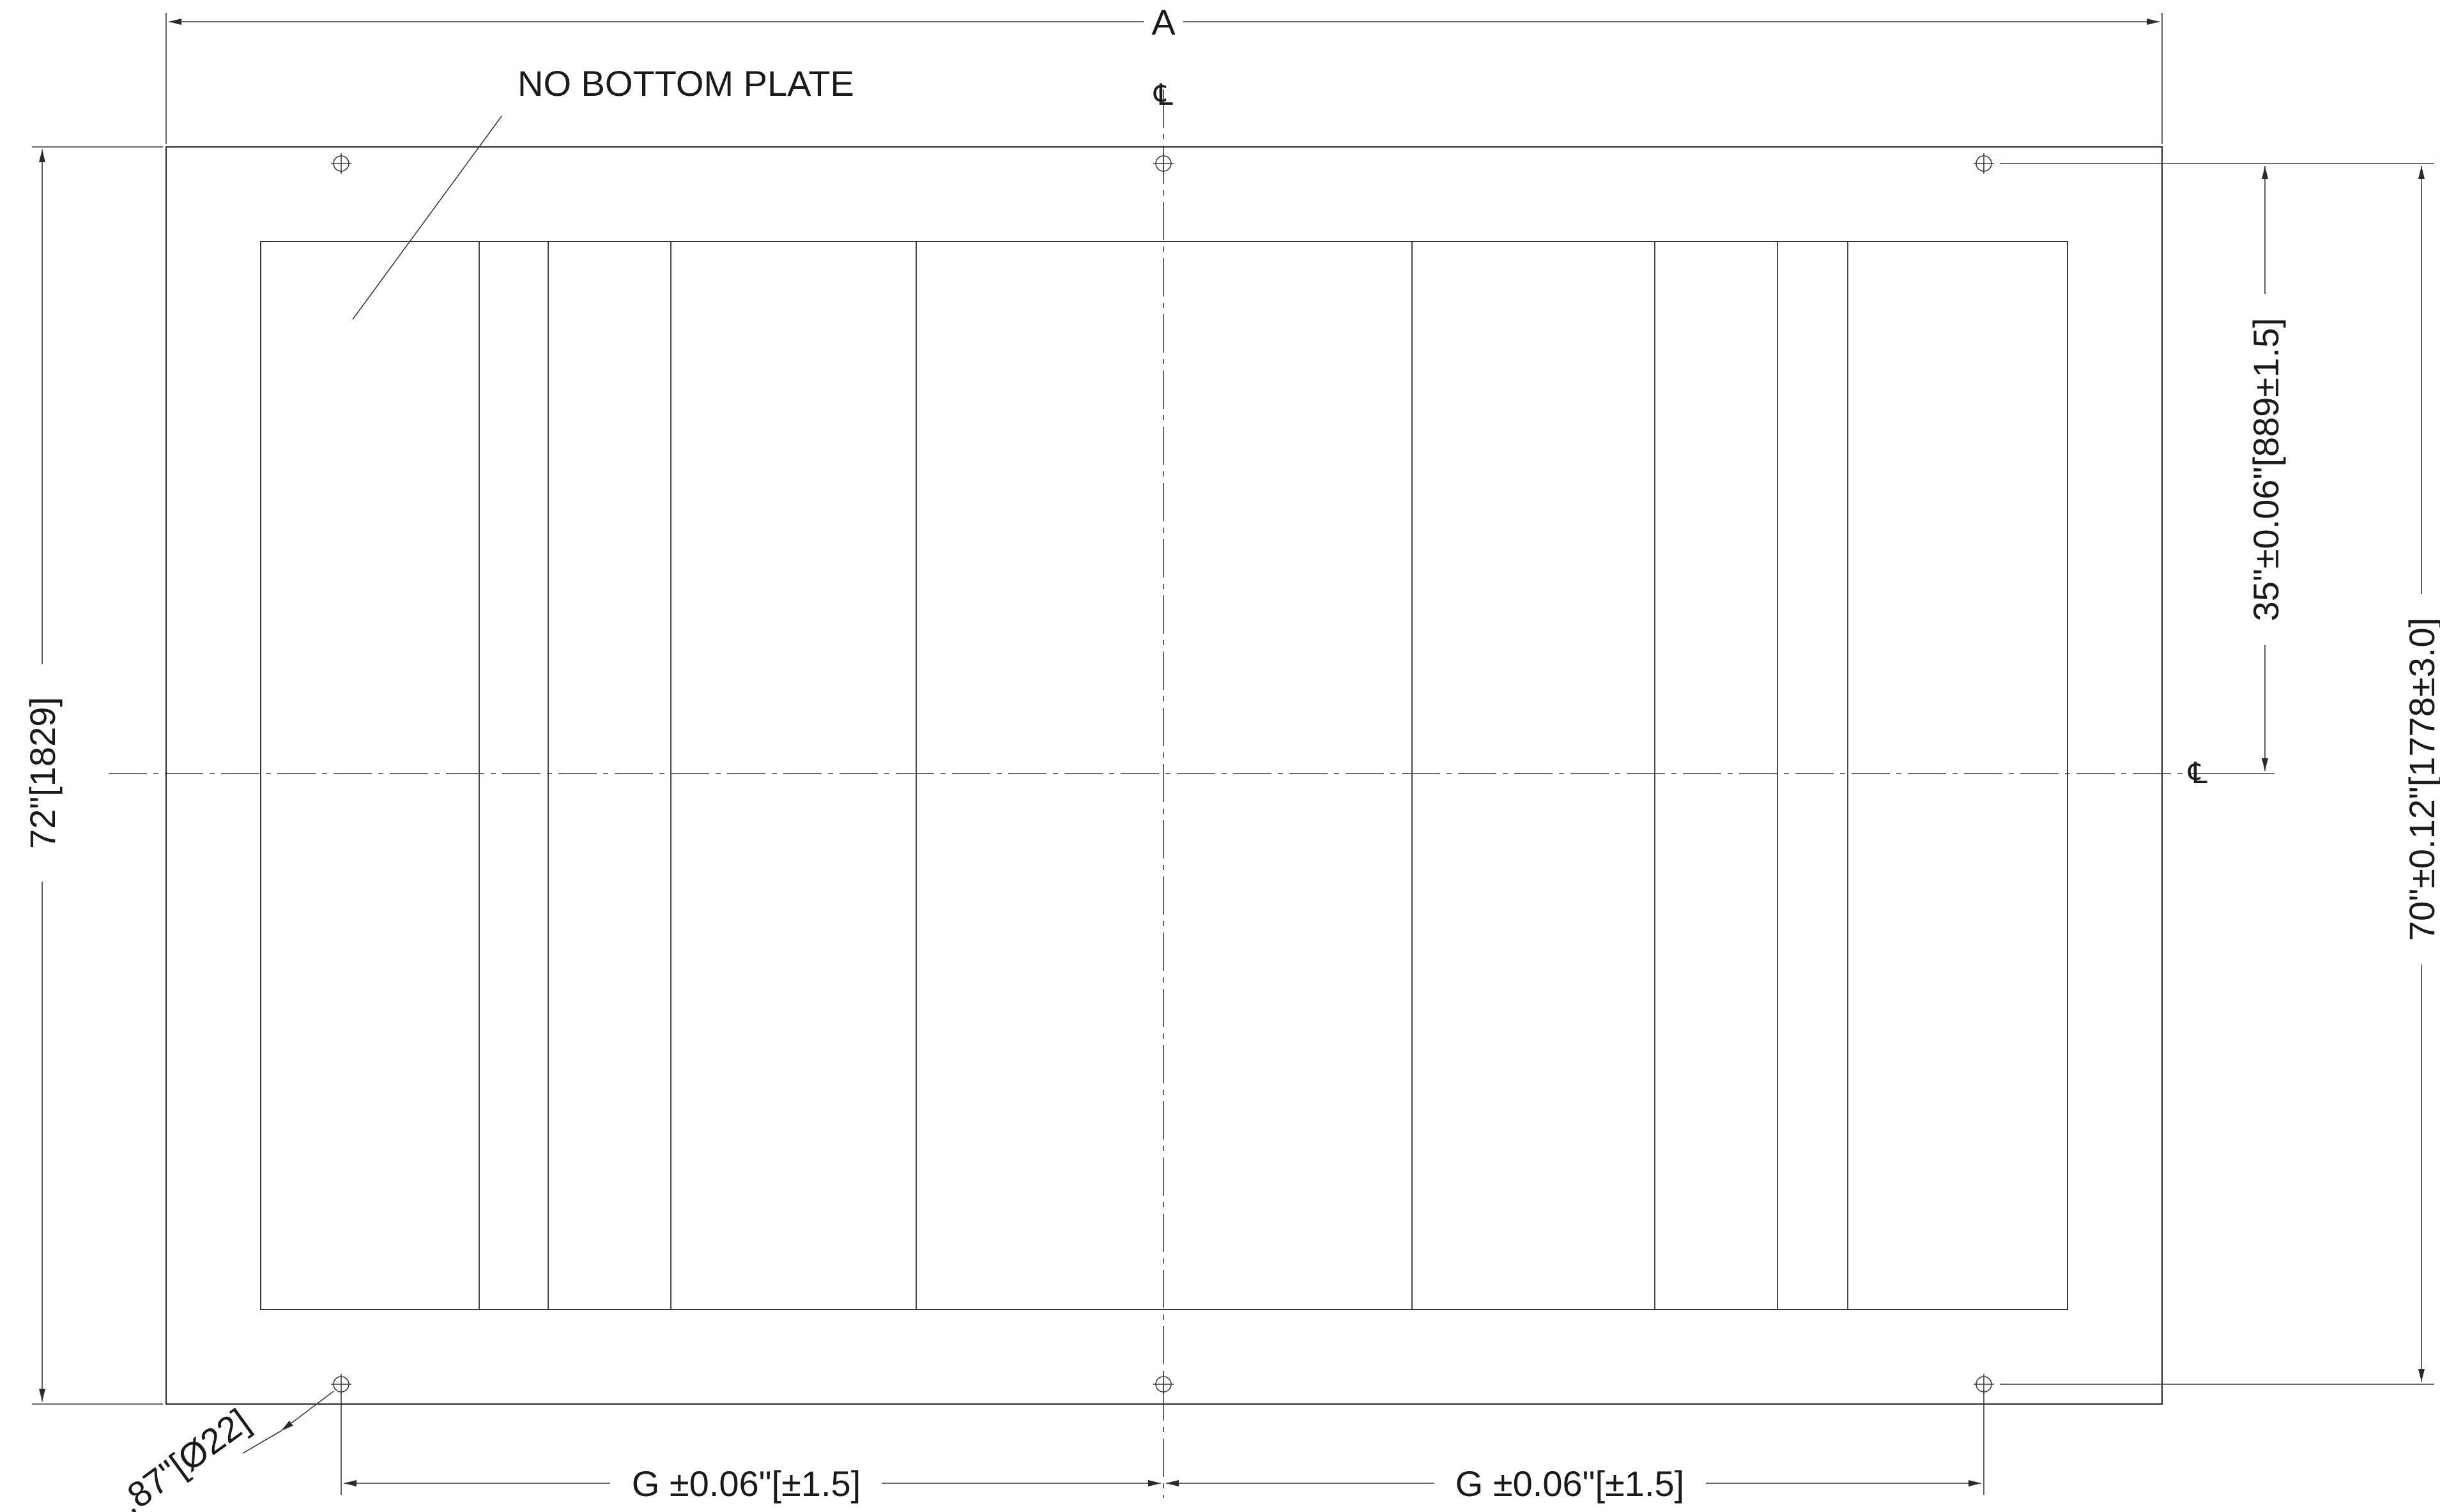  I want to click on note-label: NO BOTTOM PLATE, so click(686, 83).